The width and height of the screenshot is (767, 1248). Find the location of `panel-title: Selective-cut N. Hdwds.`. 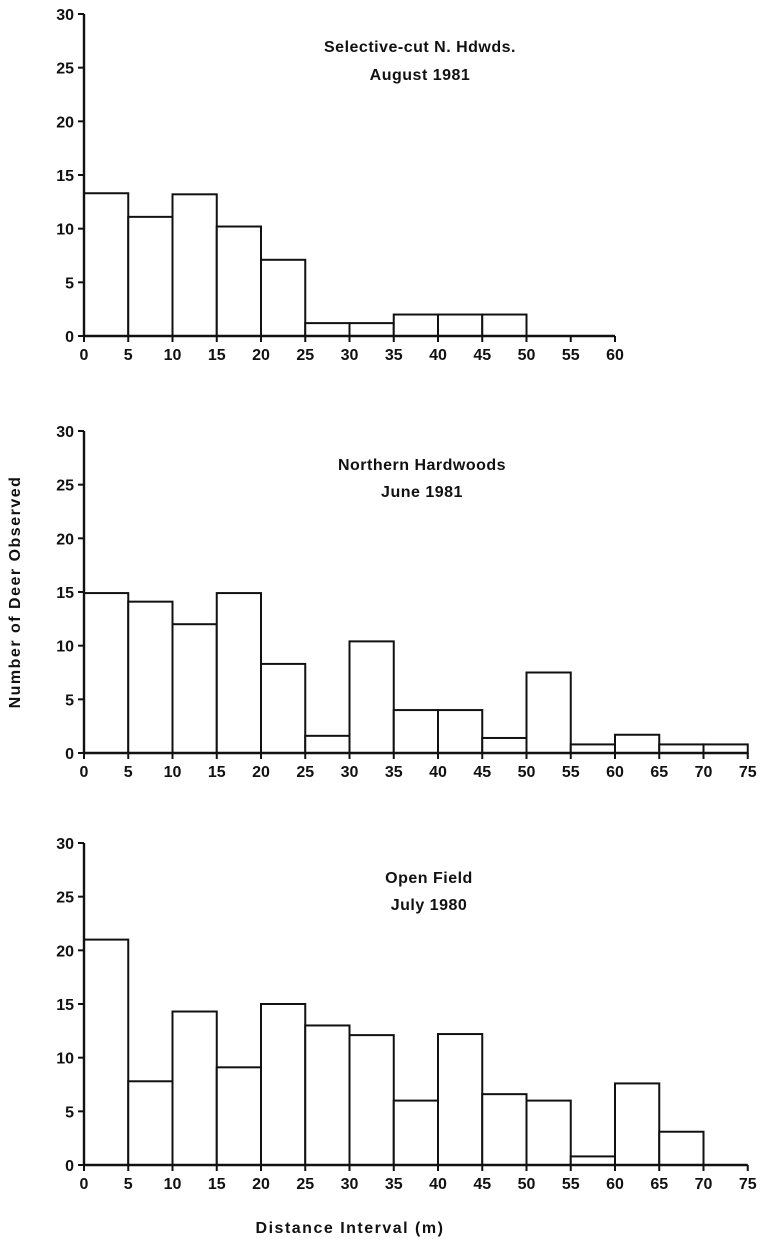

panel-title: Selective-cut N. Hdwds. is located at coordinates (420, 47).